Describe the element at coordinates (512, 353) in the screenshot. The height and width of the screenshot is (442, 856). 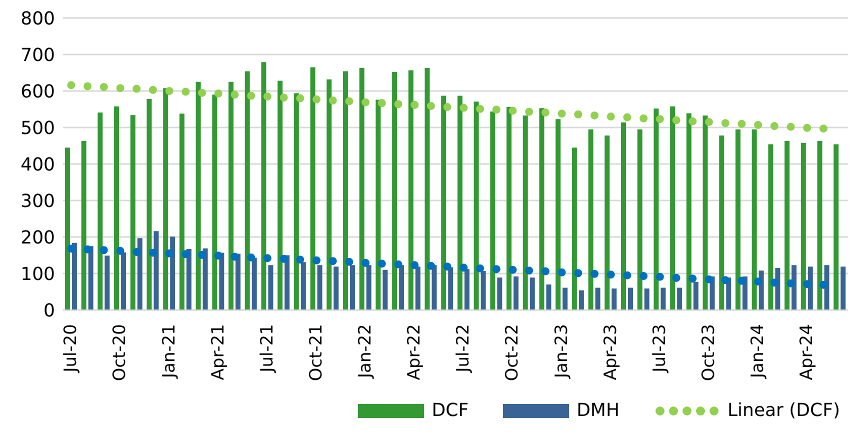
I see `x-tick-label: Oct-22` at that location.